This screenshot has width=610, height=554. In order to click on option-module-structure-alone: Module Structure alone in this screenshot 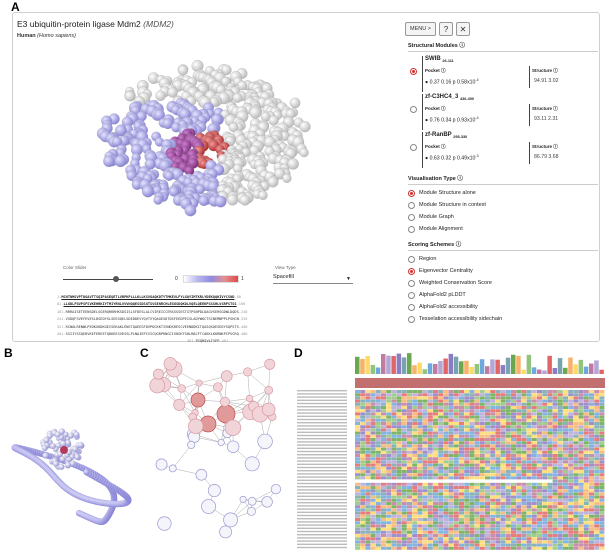, I will do `click(503, 193)`.